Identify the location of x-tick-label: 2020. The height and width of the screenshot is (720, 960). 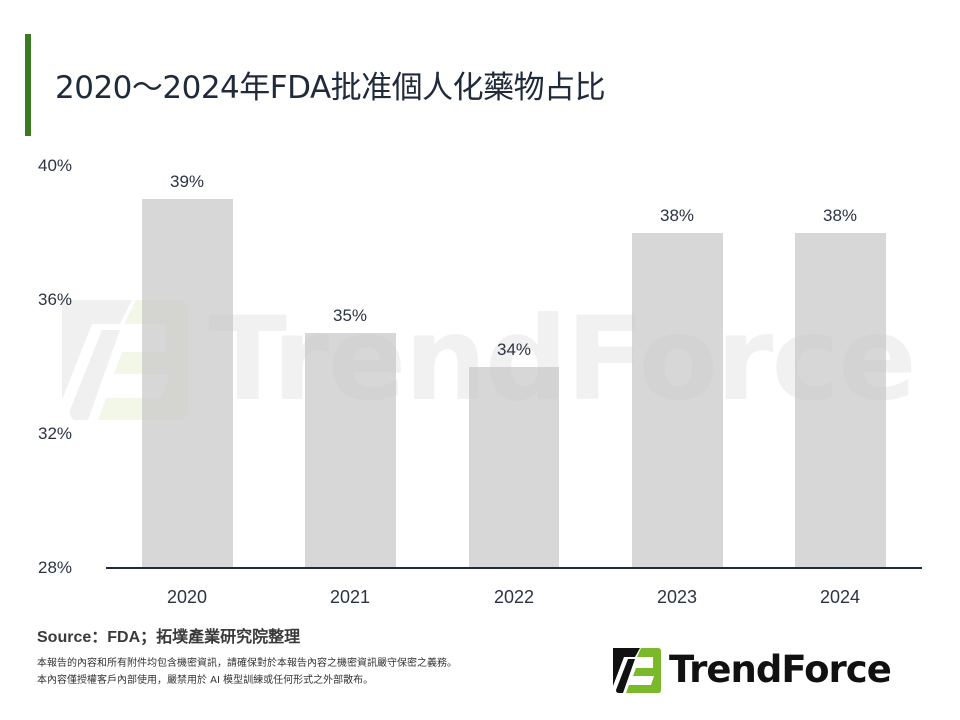
(187, 597).